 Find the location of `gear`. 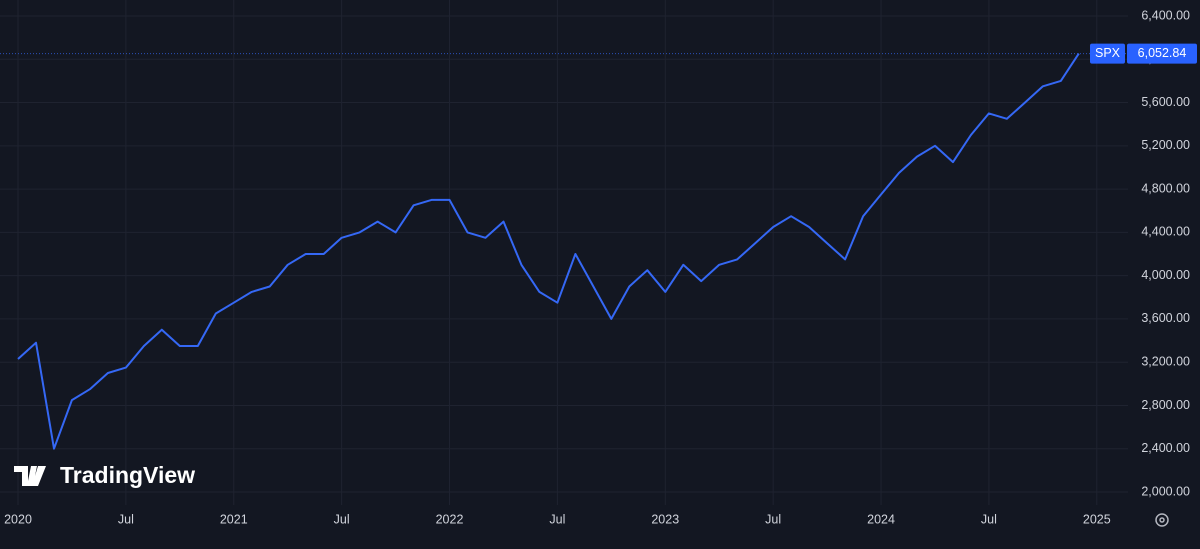

gear is located at coordinates (1162, 520).